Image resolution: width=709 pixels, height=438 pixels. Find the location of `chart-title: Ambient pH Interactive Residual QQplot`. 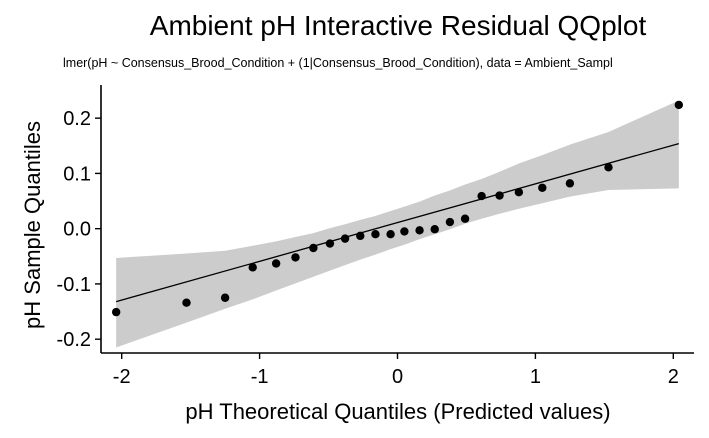

chart-title: Ambient pH Interactive Residual QQplot is located at coordinates (398, 25).